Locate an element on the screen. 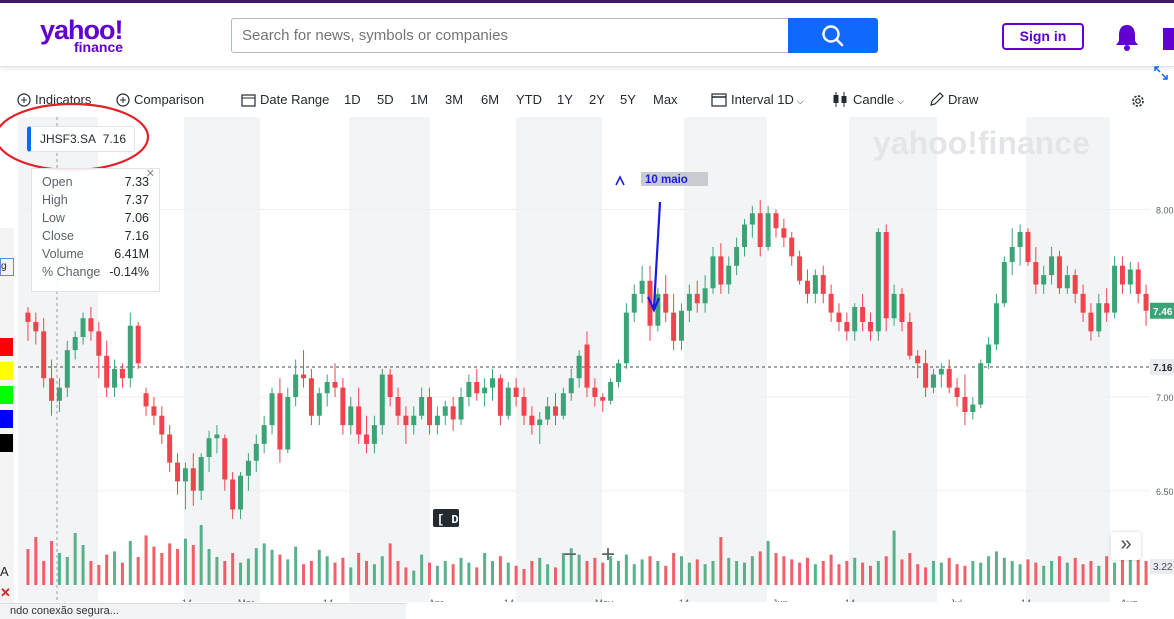 This screenshot has width=1174, height=619. bell-icon is located at coordinates (1127, 37).